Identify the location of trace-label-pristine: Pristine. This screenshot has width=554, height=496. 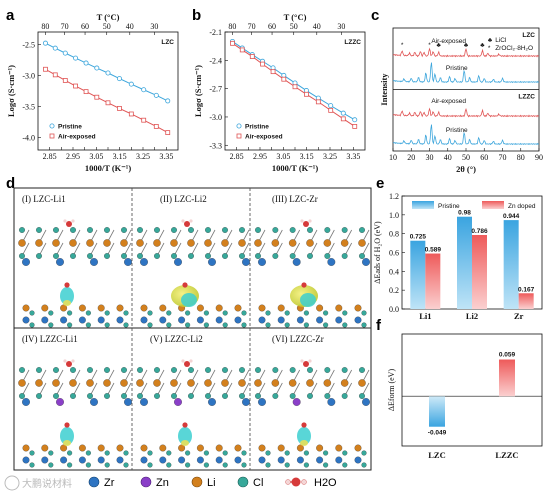
(457, 68).